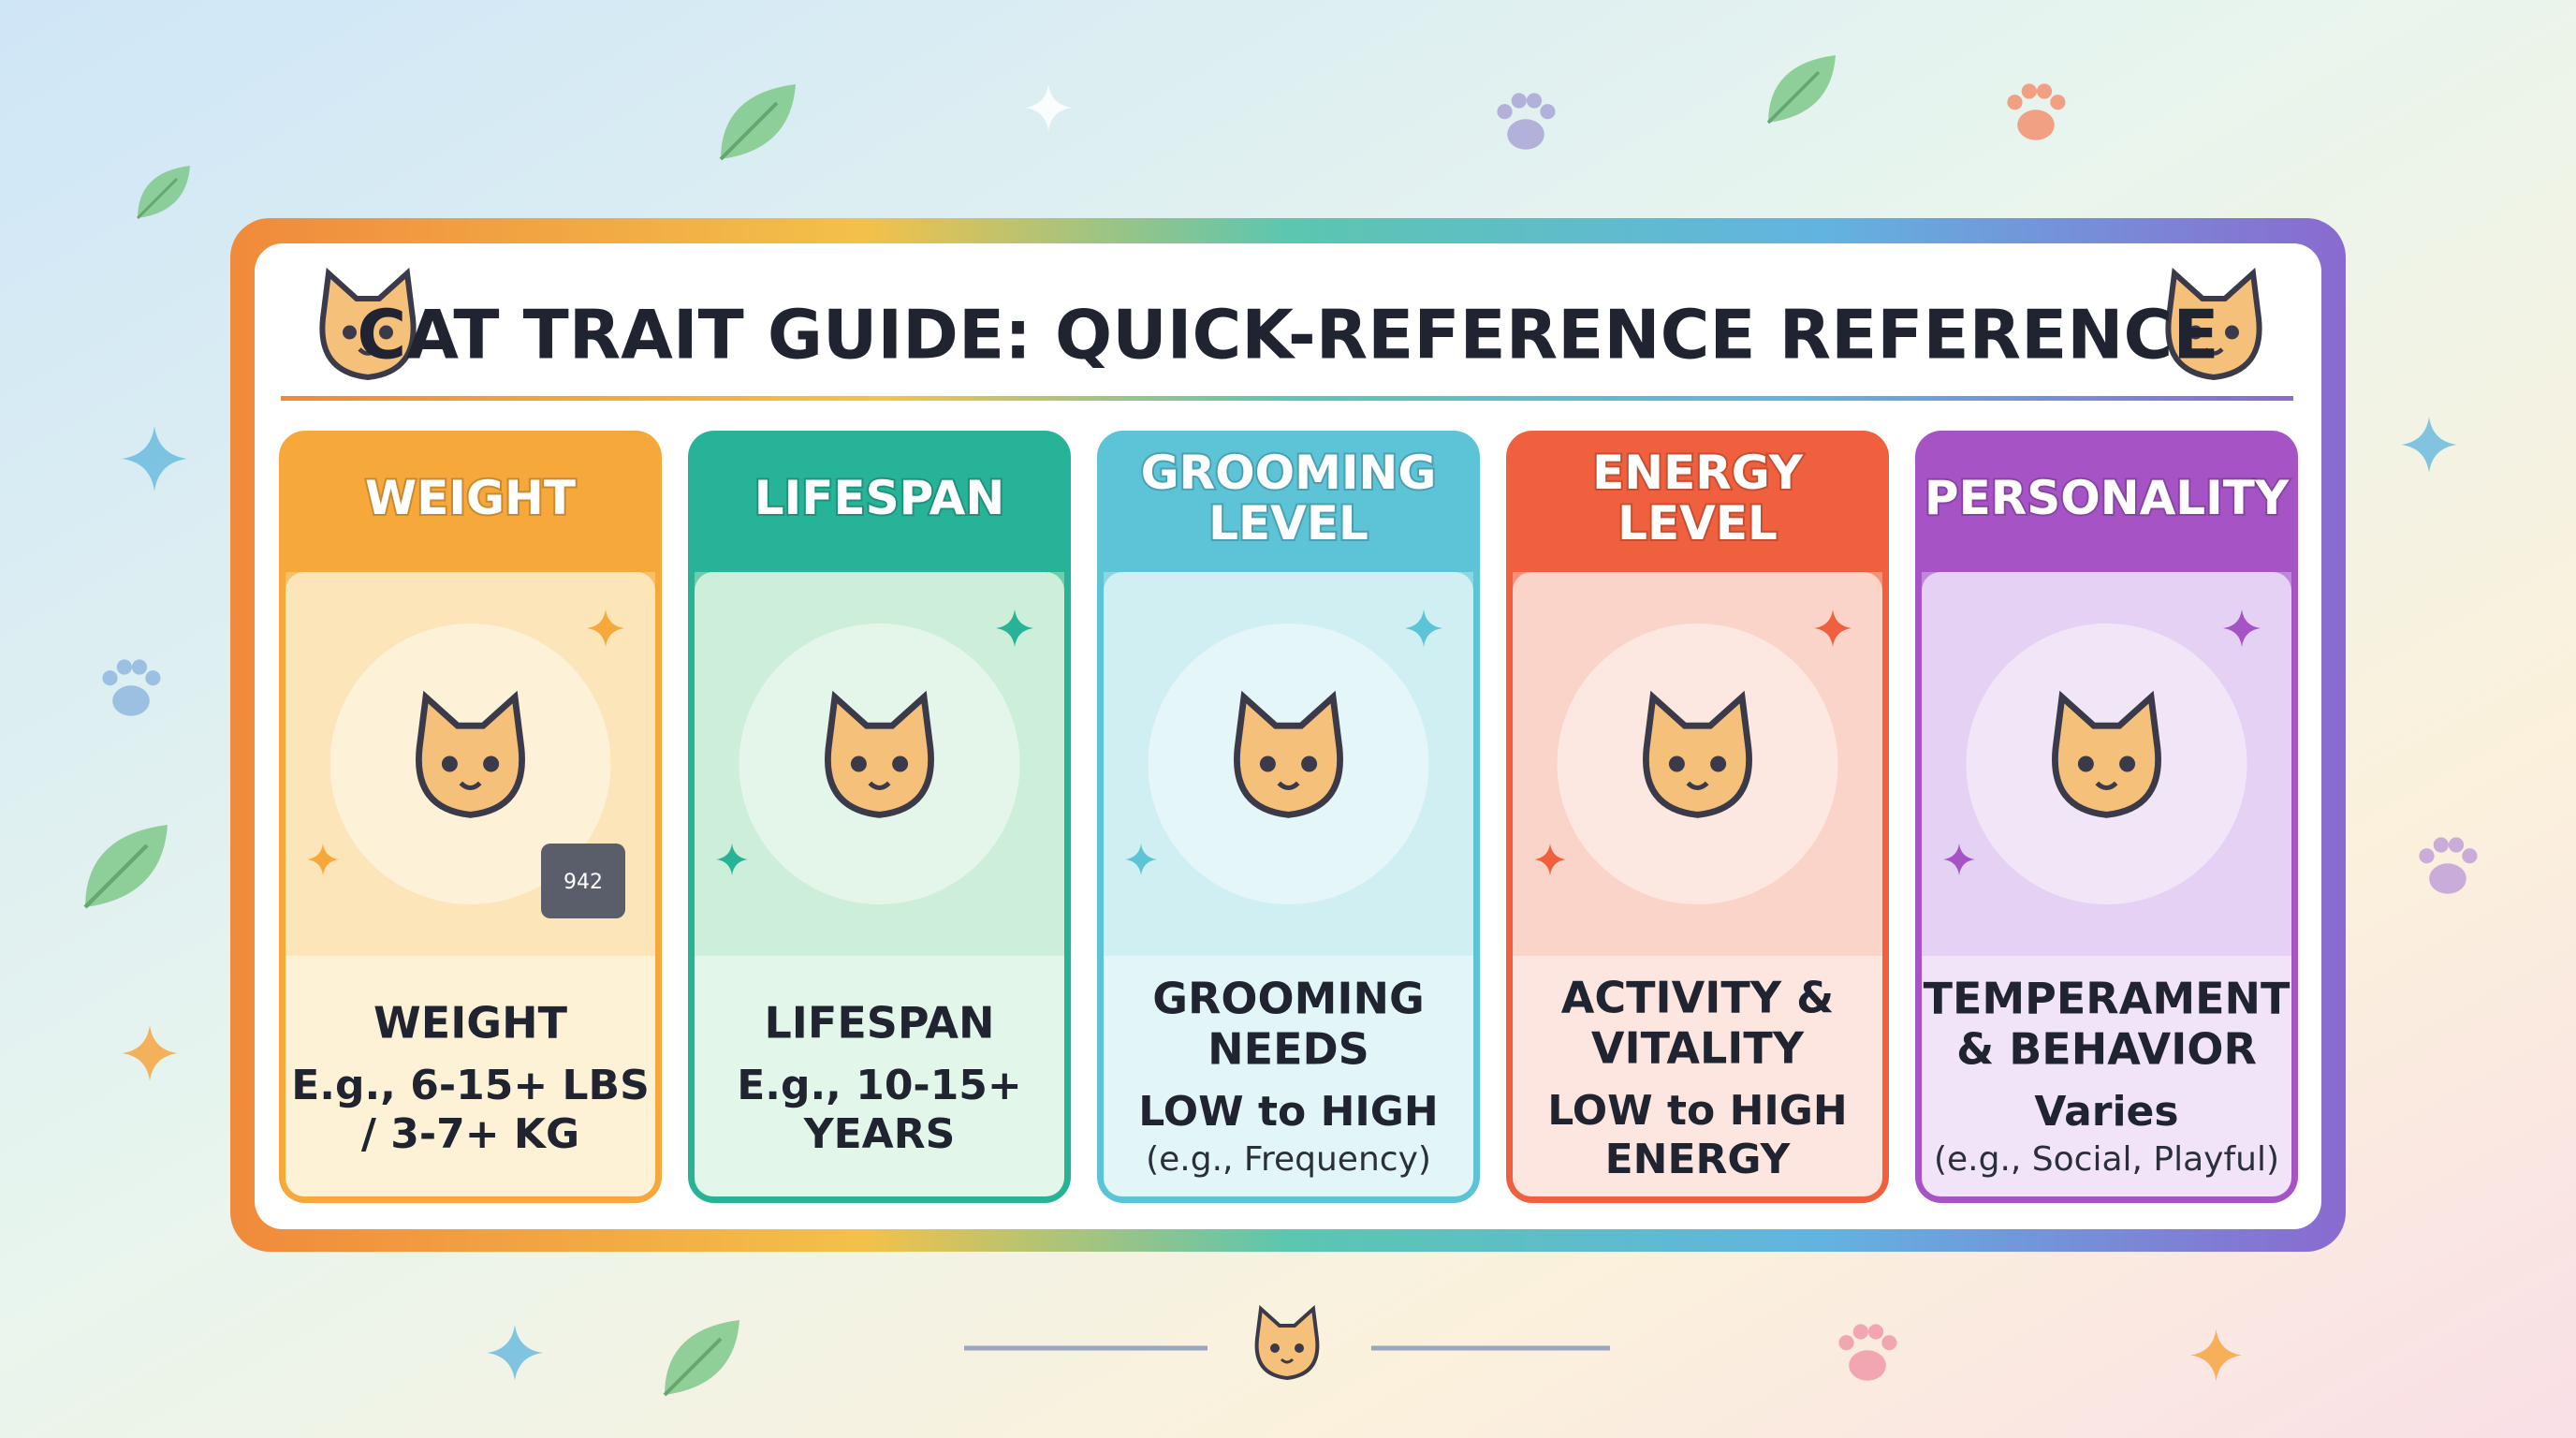  Describe the element at coordinates (1289, 473) in the screenshot. I see `card-header: GROOMING` at that location.